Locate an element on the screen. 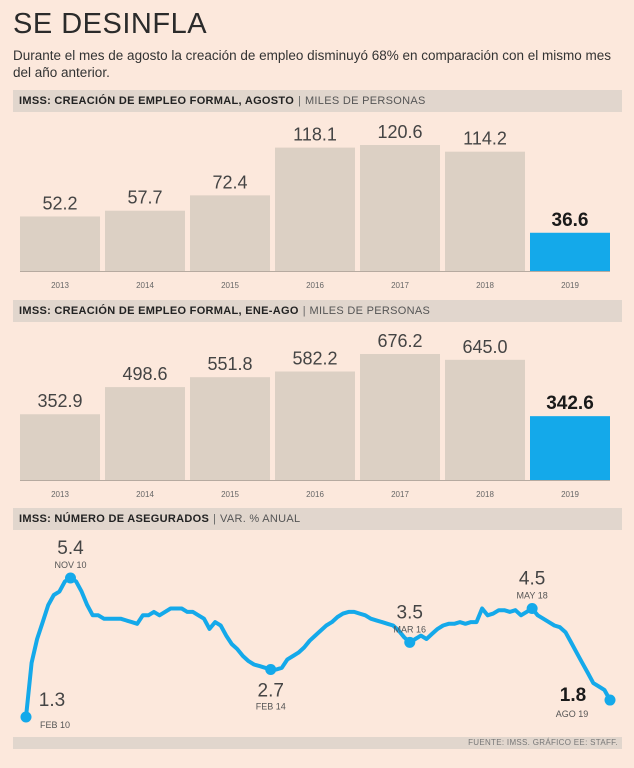  chart3-date-label-nov-10: NOV 10 is located at coordinates (70, 565).